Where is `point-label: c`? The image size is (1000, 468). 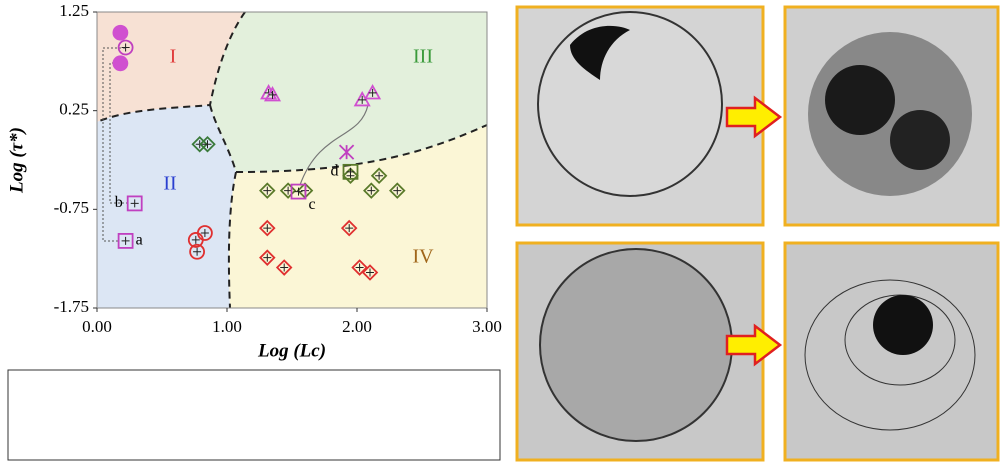
point-label: c is located at coordinates (312, 204).